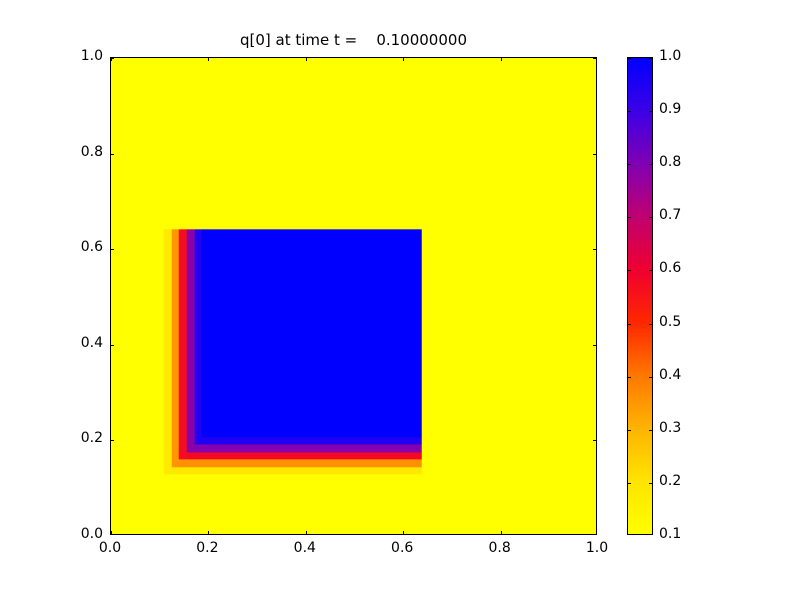  I want to click on x-tick-label: 0.8, so click(499, 548).